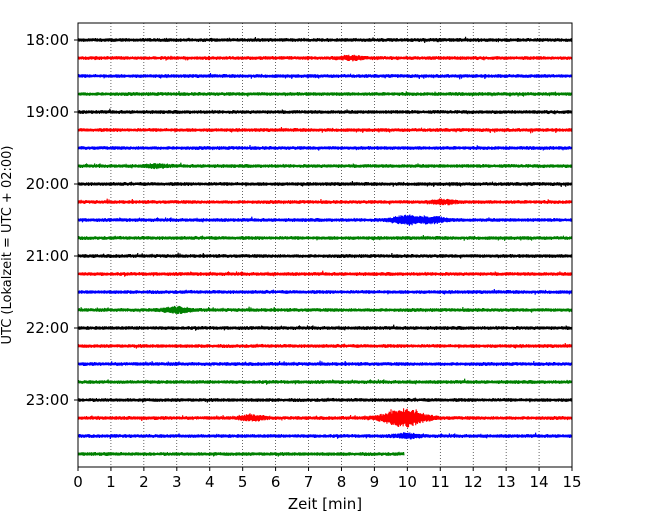 Image resolution: width=650 pixels, height=520 pixels. Describe the element at coordinates (7, 245) in the screenshot. I see `y-axis-label: UTC (Lokalzeit = UTC + 02:00)` at that location.